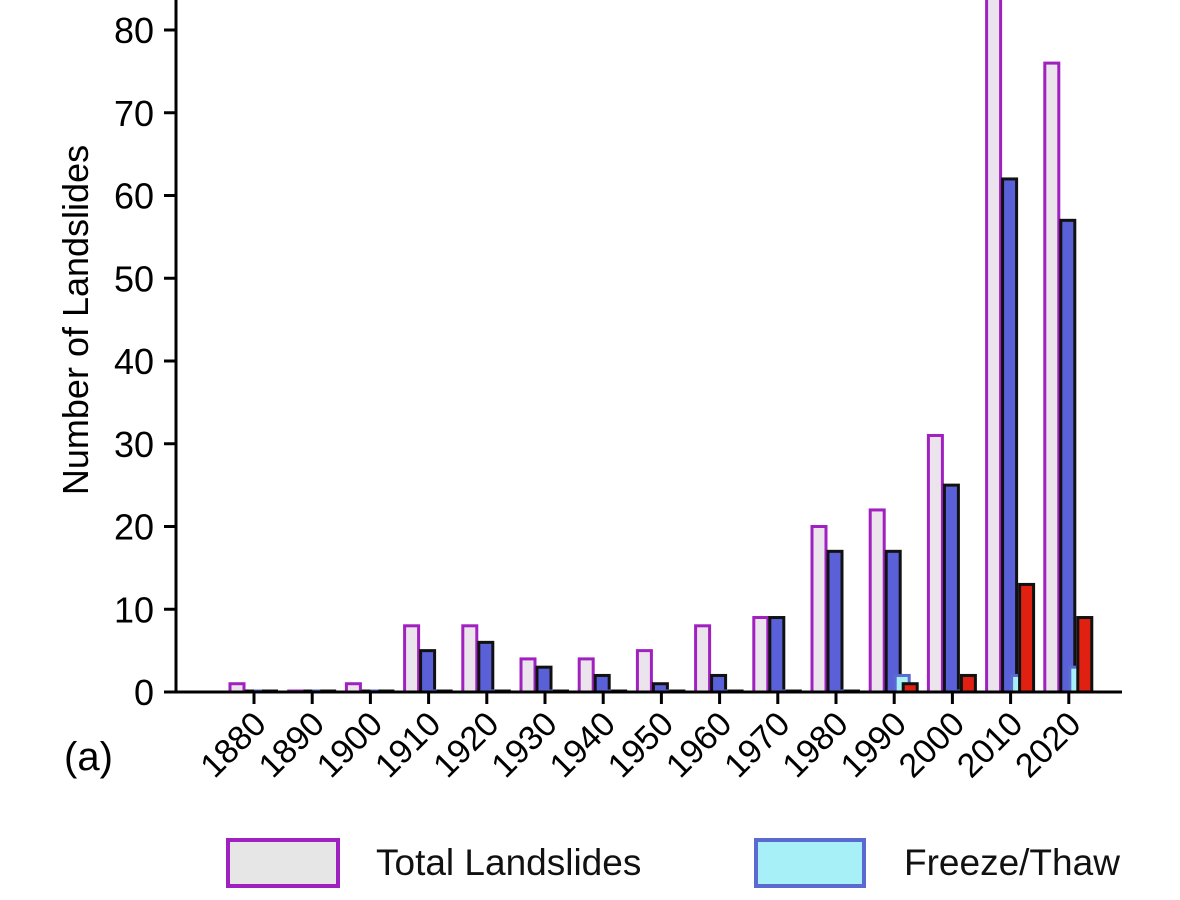 The height and width of the screenshot is (900, 1180). Describe the element at coordinates (935, 563) in the screenshot. I see `bar-total-landslides-2000` at that location.